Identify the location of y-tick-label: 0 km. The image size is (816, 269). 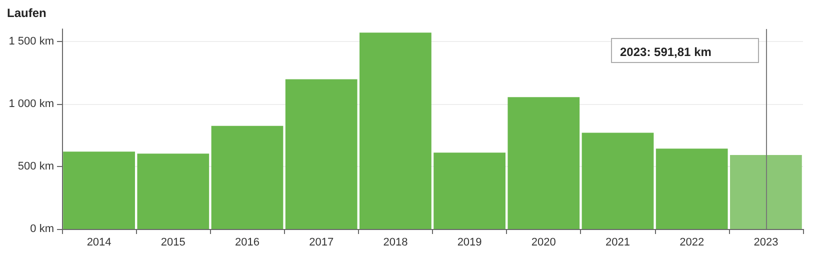
(42, 229).